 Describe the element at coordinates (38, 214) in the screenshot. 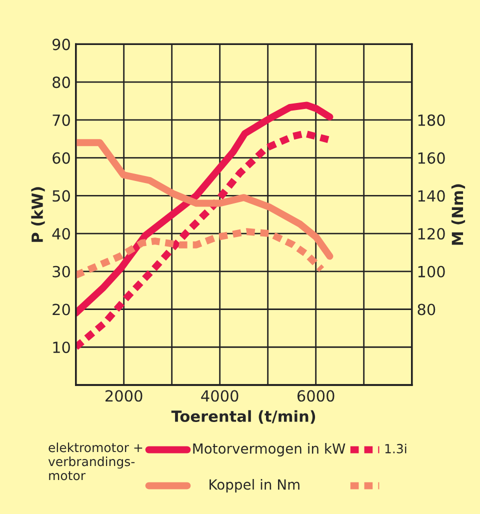

I see `y-axis-title: P (kW)` at that location.